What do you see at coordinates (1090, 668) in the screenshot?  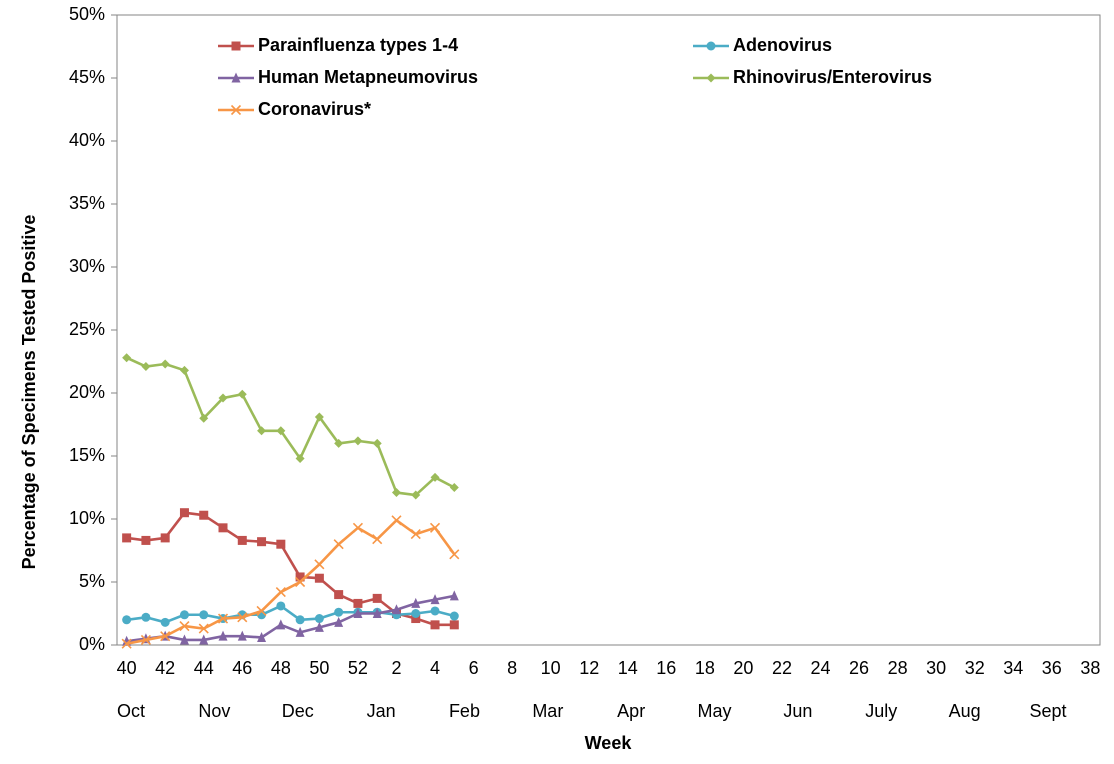 I see `x-tick-label: 38` at bounding box center [1090, 668].